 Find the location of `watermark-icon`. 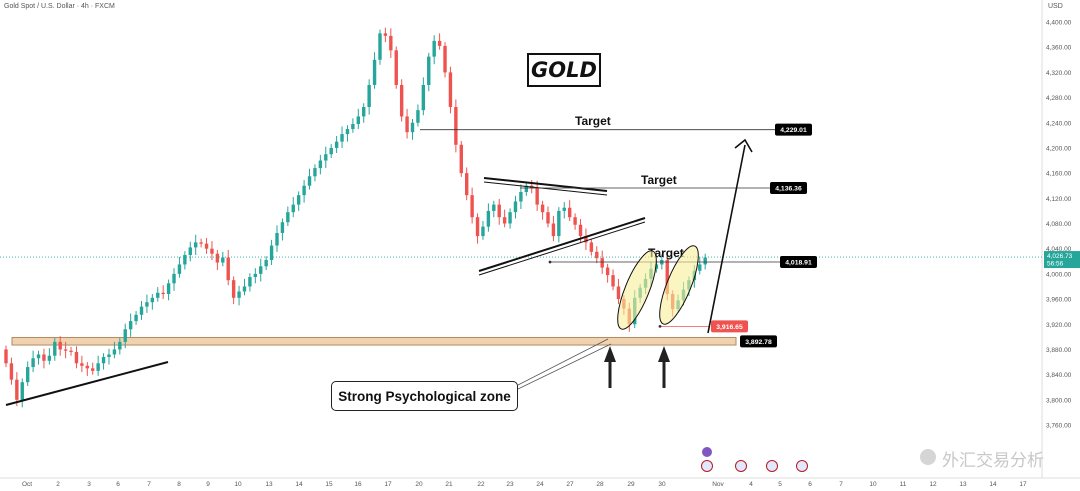

watermark-icon is located at coordinates (928, 457).